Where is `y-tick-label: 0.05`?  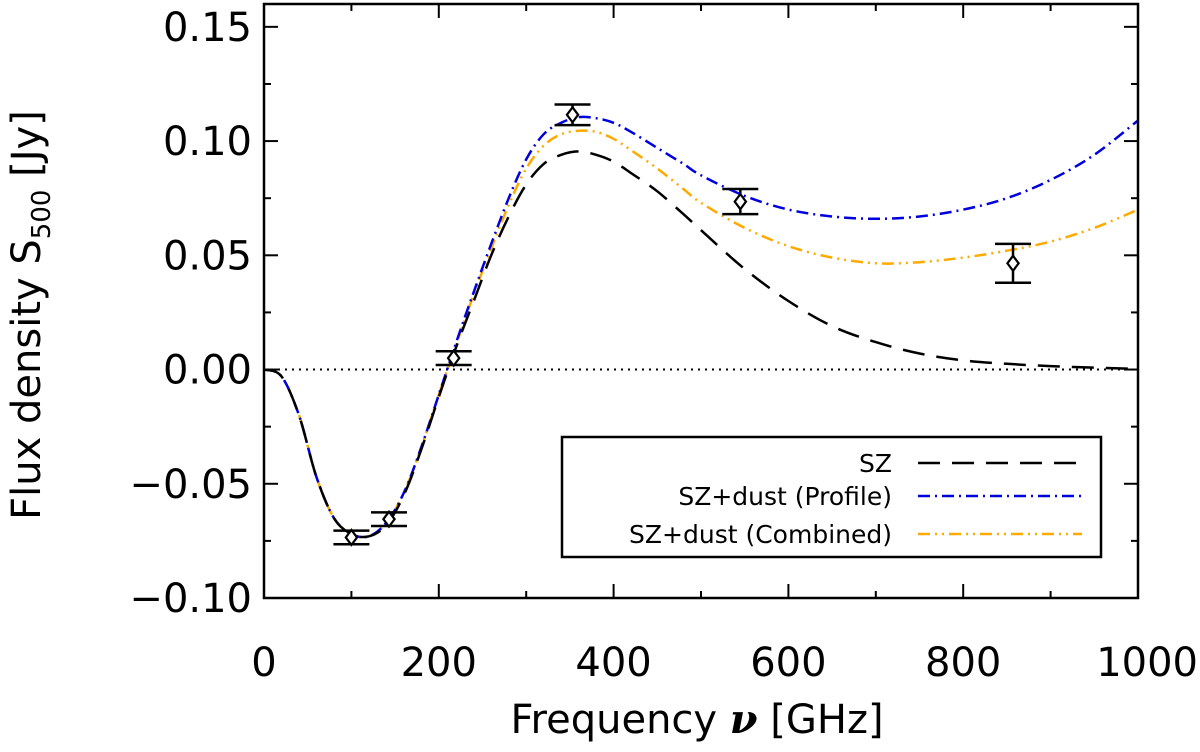 y-tick-label: 0.05 is located at coordinates (207, 256).